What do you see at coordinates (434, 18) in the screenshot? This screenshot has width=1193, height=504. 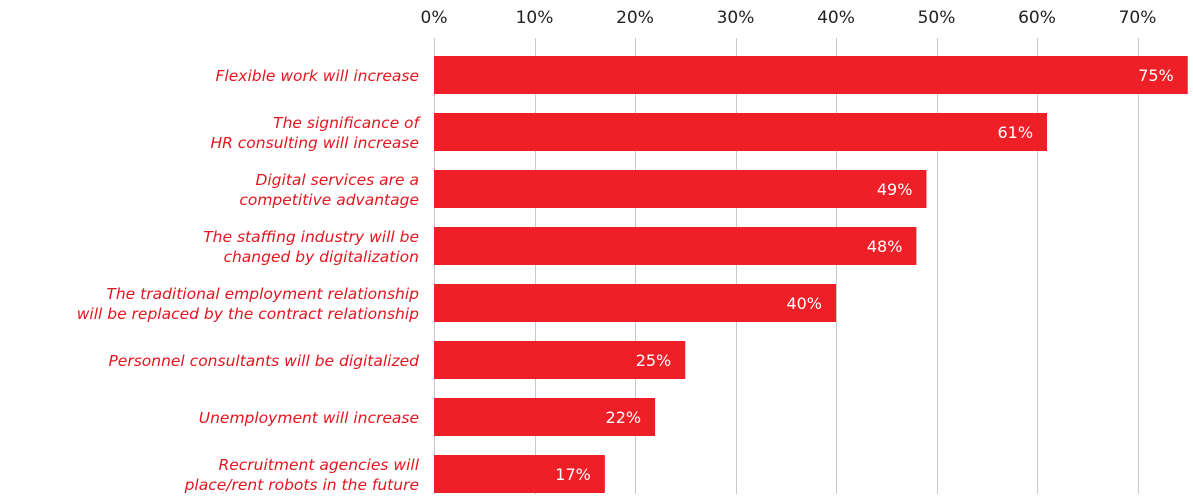 I see `x-tick-label: 0%` at bounding box center [434, 18].